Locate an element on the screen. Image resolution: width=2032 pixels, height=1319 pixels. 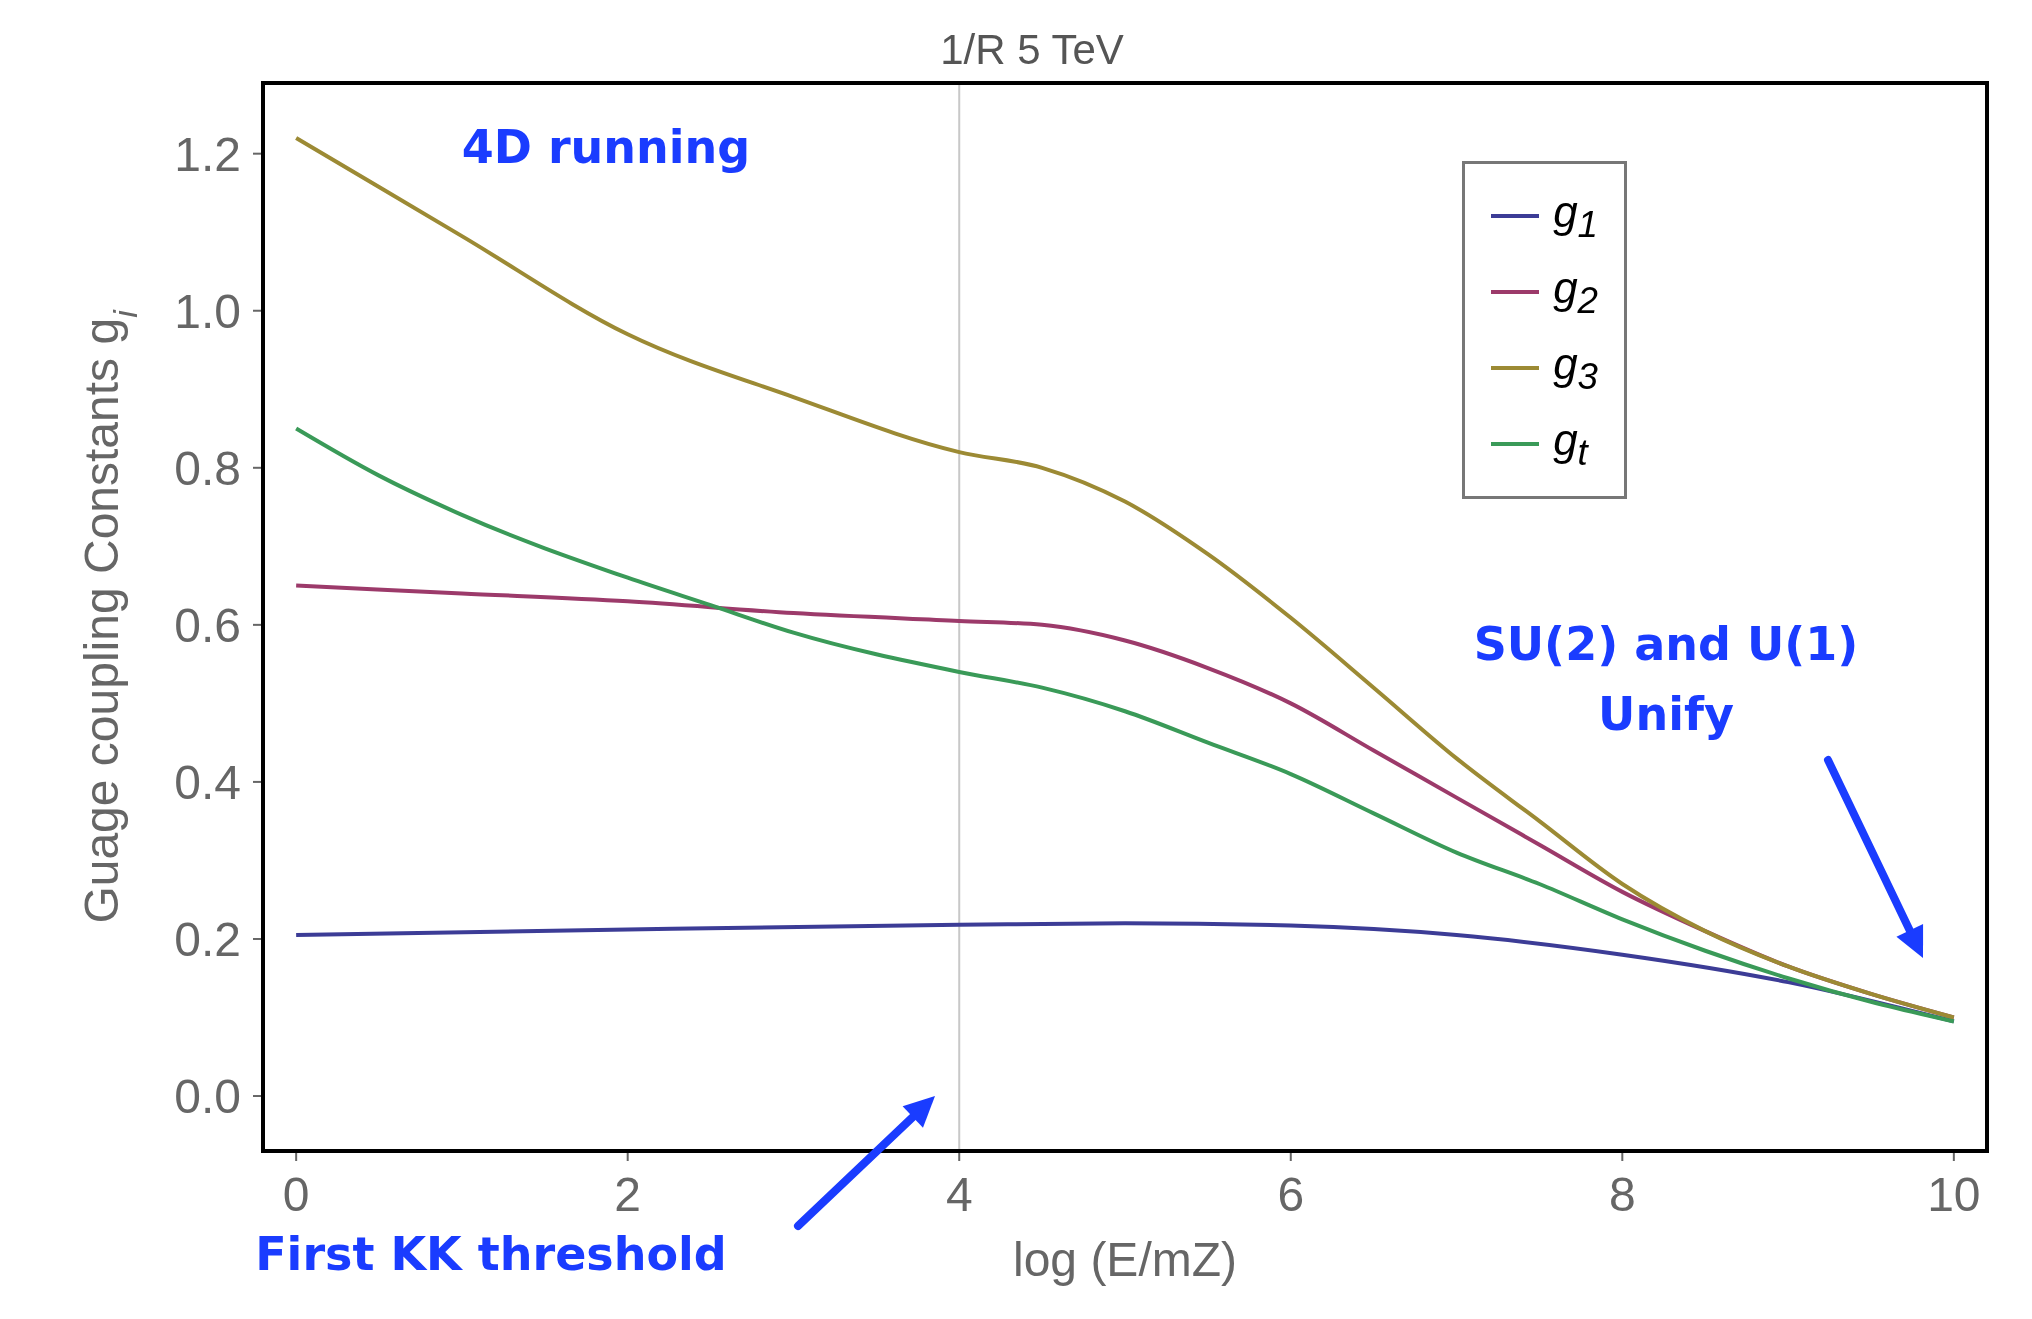
y-tick-label: 0.2 is located at coordinates (207, 940).